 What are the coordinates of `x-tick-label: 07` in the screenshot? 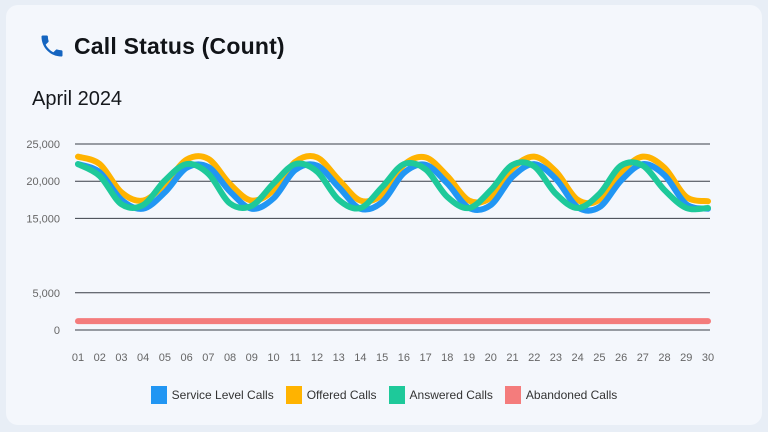 It's located at (208, 358).